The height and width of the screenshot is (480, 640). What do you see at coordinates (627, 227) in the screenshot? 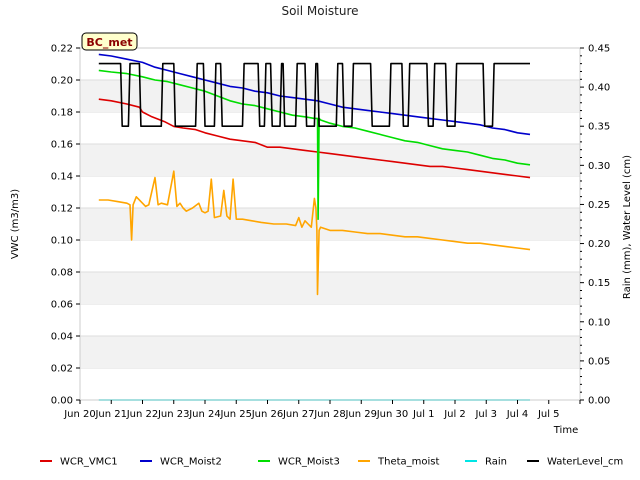
I see `y-right-axis-title: Rain (mm), Water Level (cm)` at bounding box center [627, 227].